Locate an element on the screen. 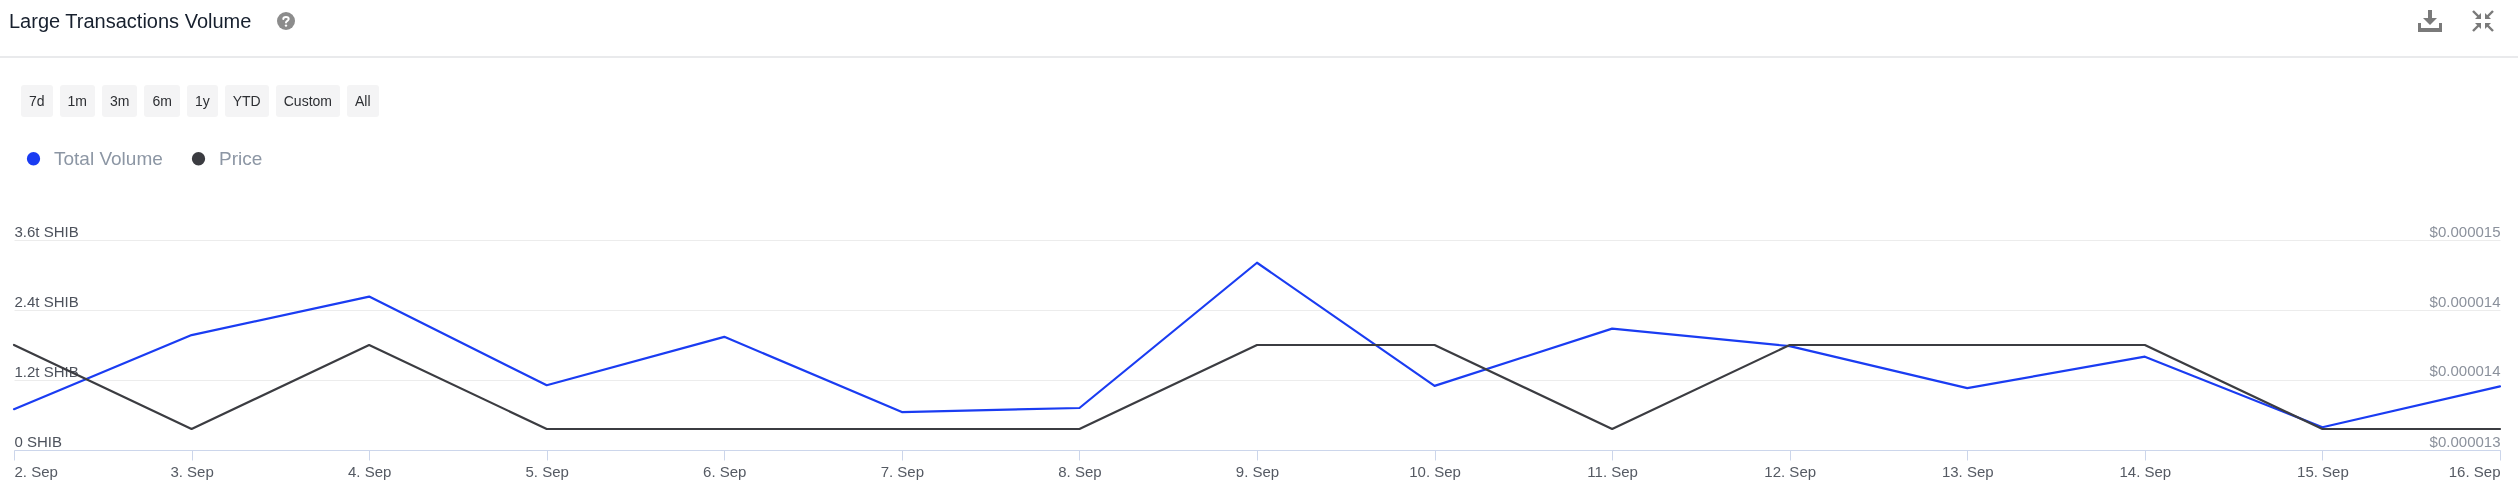 The width and height of the screenshot is (2518, 486). x-tick-label: 15. Sep is located at coordinates (2323, 471).